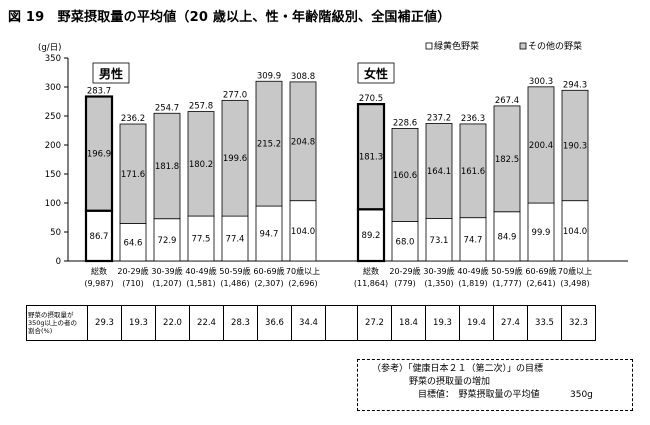 This screenshot has width=650, height=425. I want to click on value-label-total: 254.7, so click(167, 108).